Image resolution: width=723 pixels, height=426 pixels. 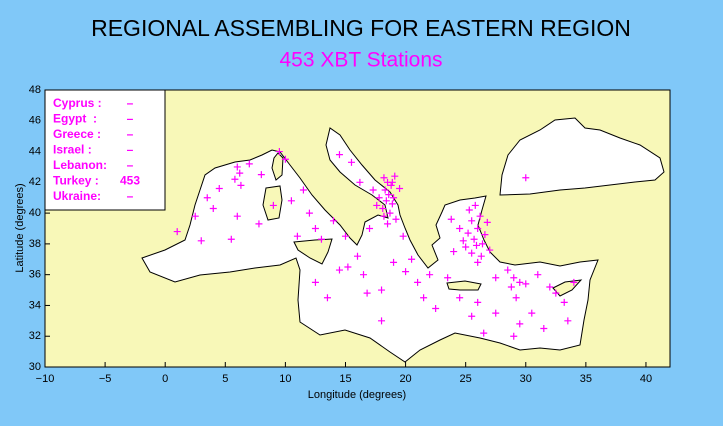 What do you see at coordinates (35, 305) in the screenshot?
I see `y-tick-label: 34` at bounding box center [35, 305].